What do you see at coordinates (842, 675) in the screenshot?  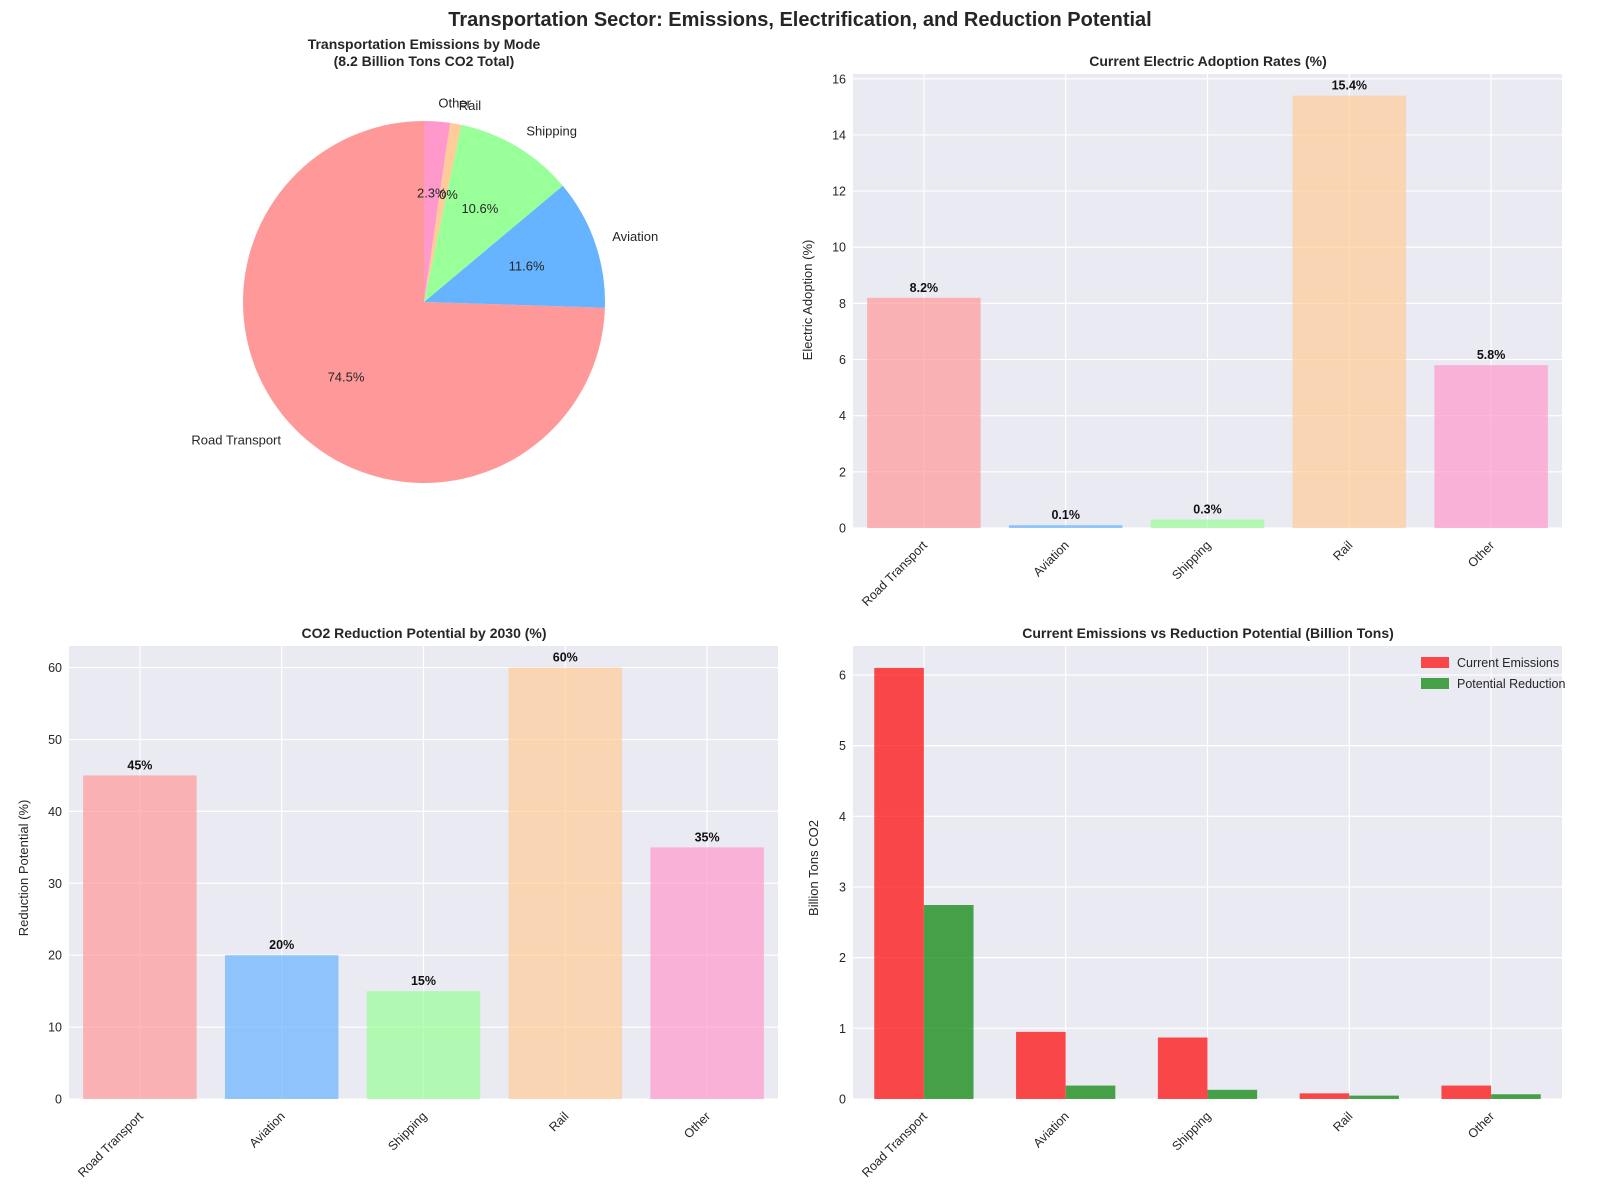 I see `emissions-ytick-label: 6` at bounding box center [842, 675].